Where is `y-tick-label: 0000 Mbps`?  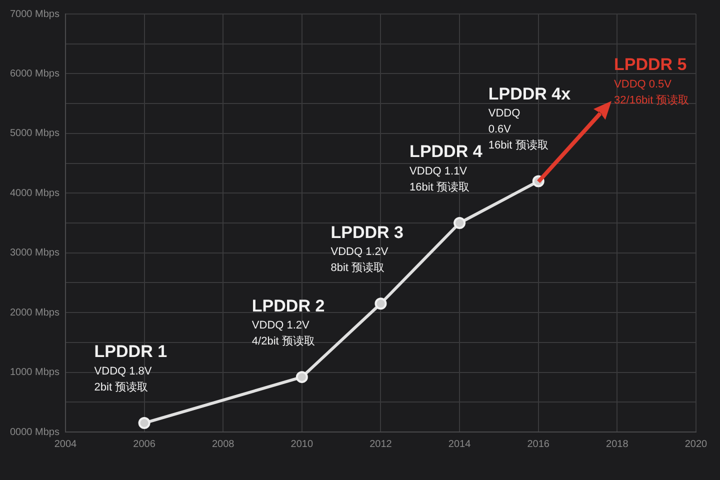
y-tick-label: 0000 Mbps is located at coordinates (35, 432).